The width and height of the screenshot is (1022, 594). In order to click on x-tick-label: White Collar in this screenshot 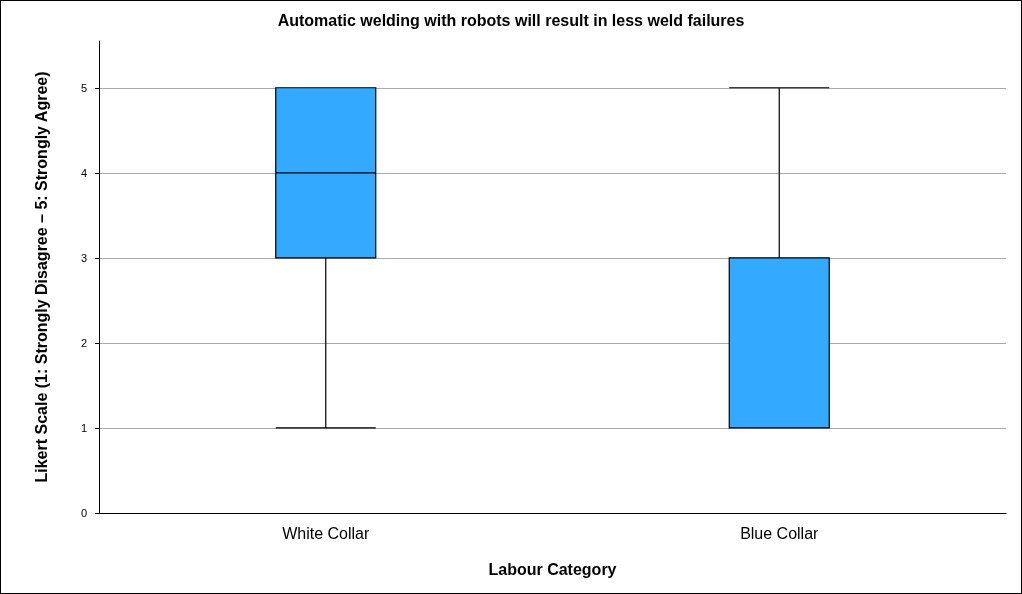, I will do `click(326, 533)`.